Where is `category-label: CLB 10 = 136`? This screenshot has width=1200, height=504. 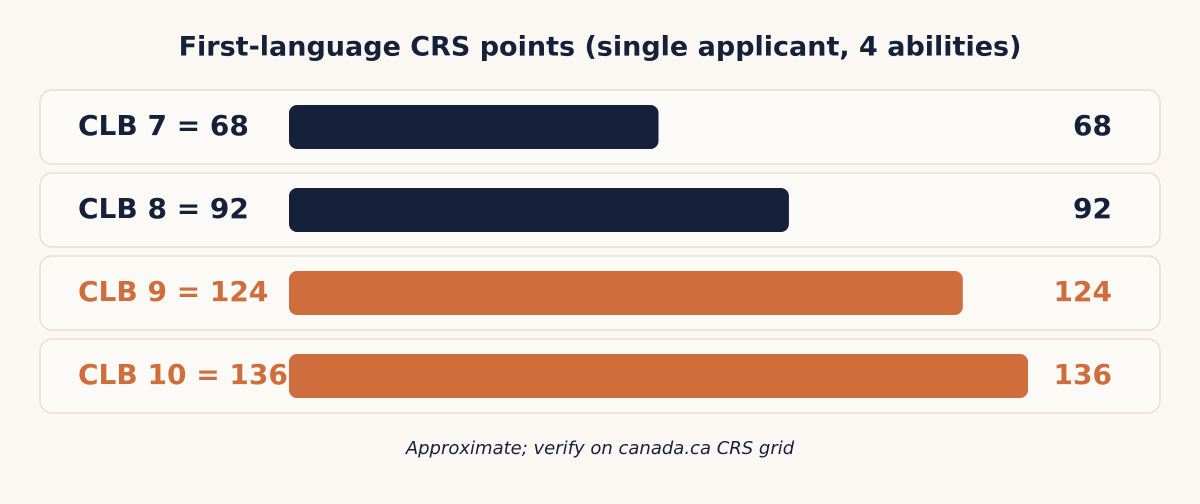
category-label: CLB 10 = 136 is located at coordinates (183, 374).